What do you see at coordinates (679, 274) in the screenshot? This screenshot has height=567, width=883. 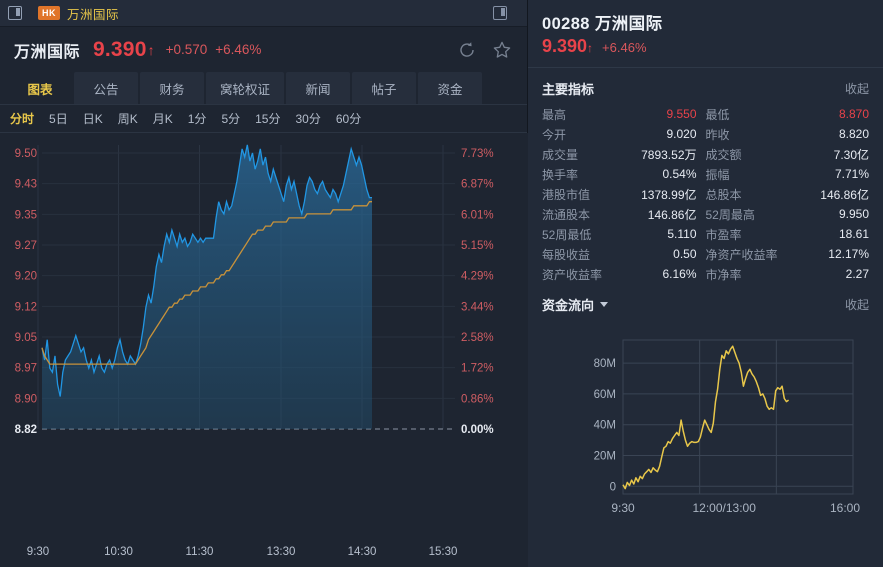 I see `metric-value: 6.16%` at bounding box center [679, 274].